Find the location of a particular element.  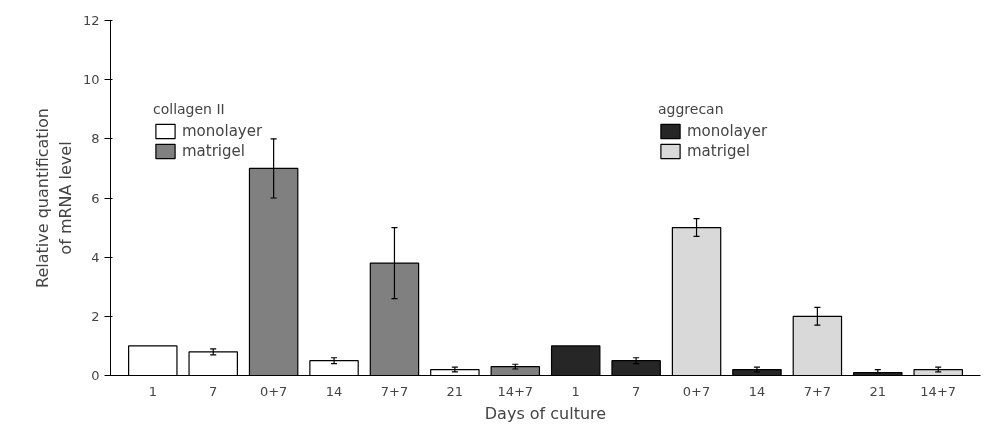

y-tick-label: 6 is located at coordinates (95, 198).